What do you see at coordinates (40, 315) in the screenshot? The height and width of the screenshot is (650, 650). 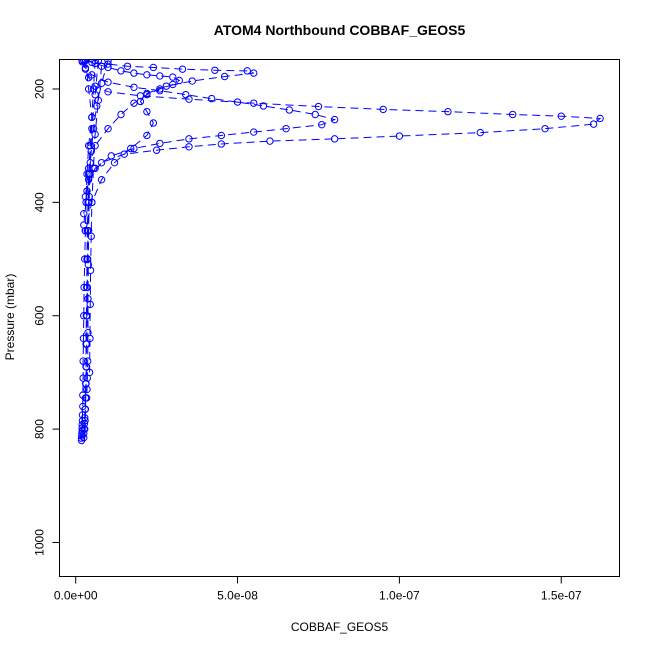 I see `y-tick-label: 600` at bounding box center [40, 315].